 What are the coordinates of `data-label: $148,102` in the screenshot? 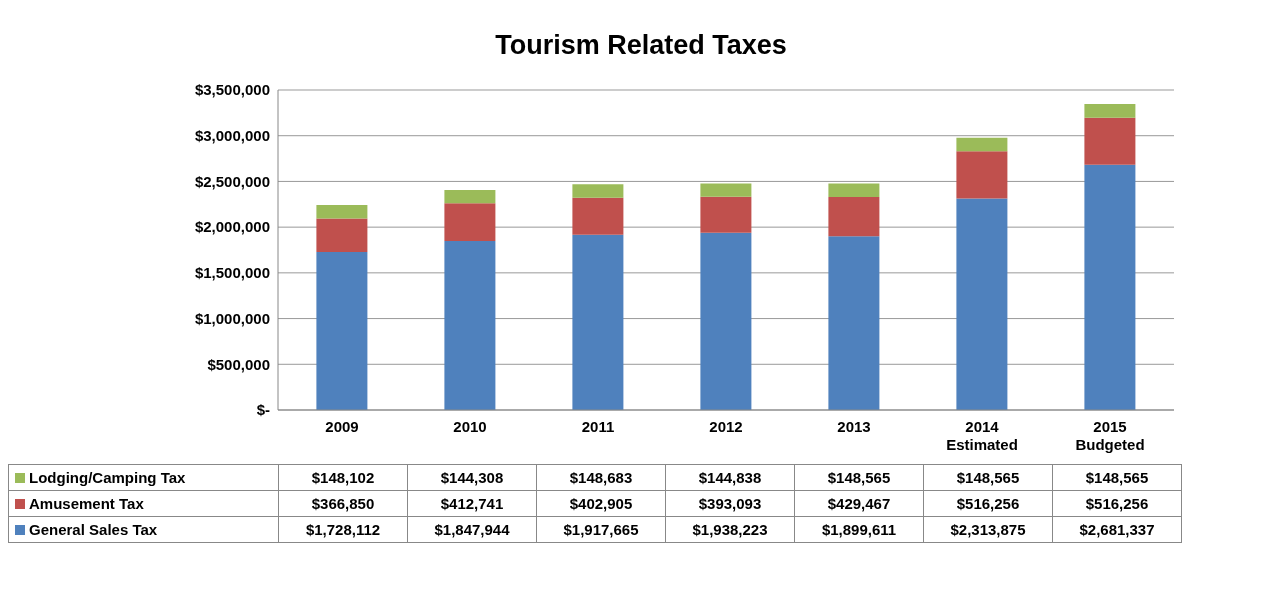 It's located at (343, 477).